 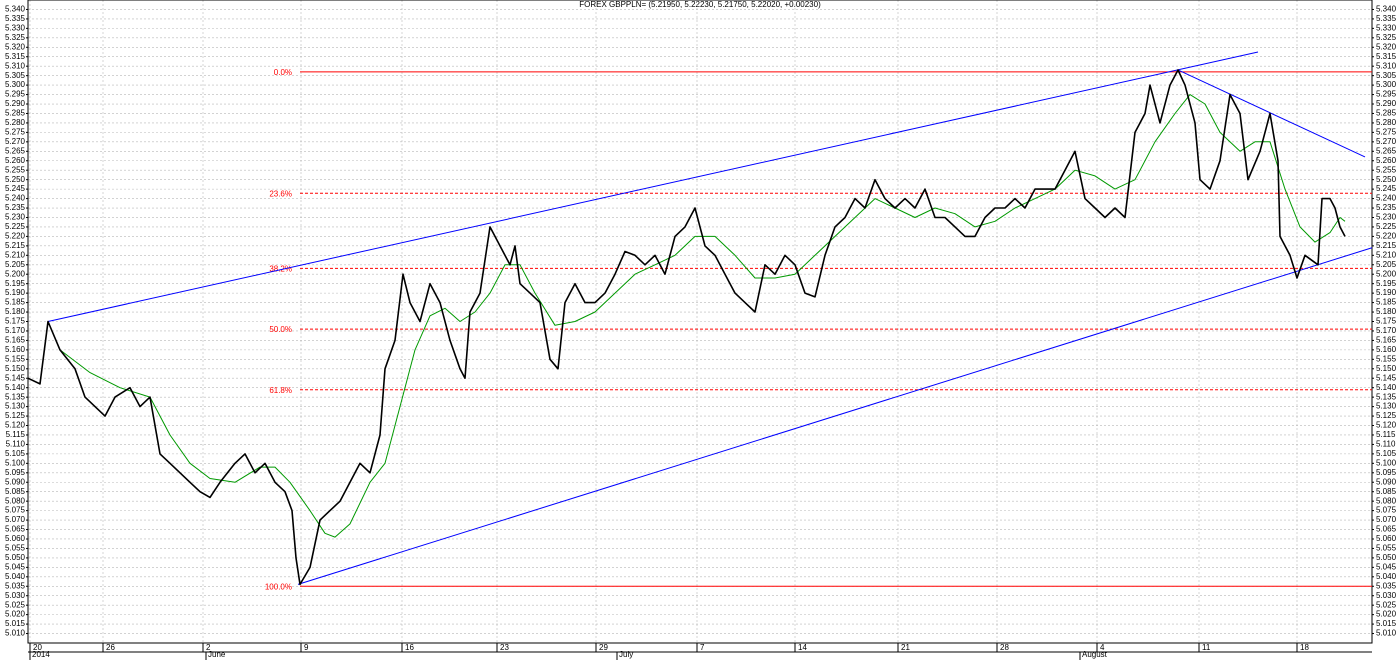 I want to click on x-tick-label: 4, so click(x=1102, y=647).